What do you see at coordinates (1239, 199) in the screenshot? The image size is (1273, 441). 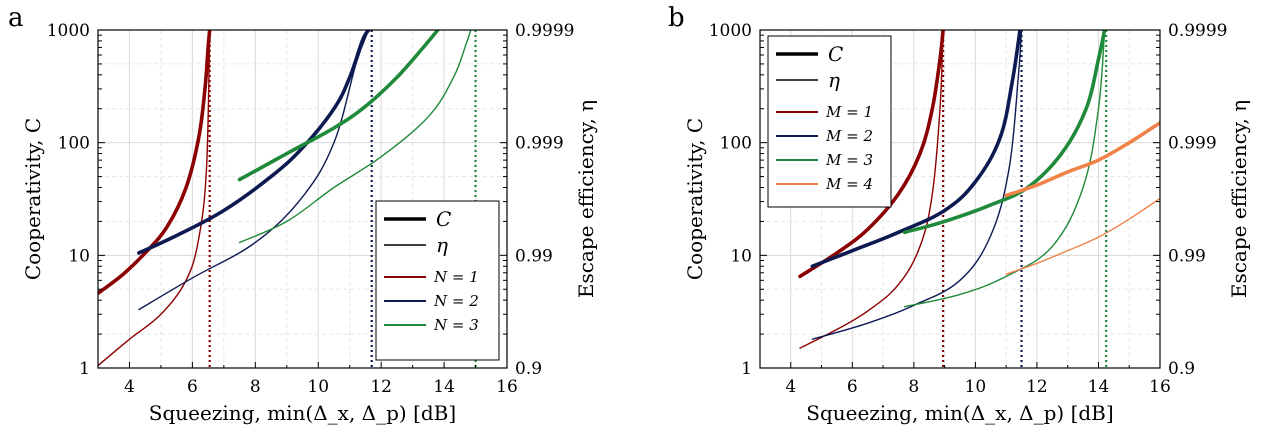 I see `y-axis-right-label-b: Escape efficiency, η` at bounding box center [1239, 199].